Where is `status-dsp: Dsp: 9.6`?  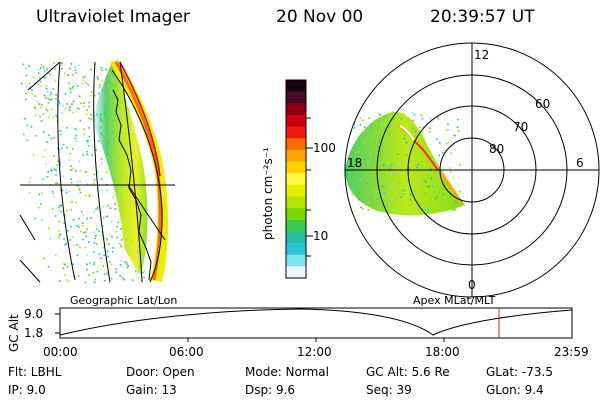 status-dsp: Dsp: 9.6 is located at coordinates (270, 390).